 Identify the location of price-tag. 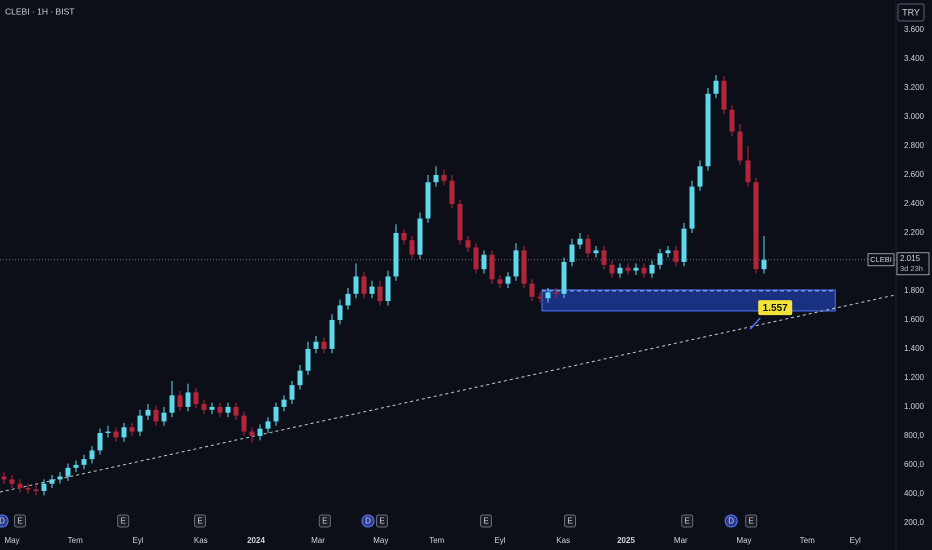
(913, 264).